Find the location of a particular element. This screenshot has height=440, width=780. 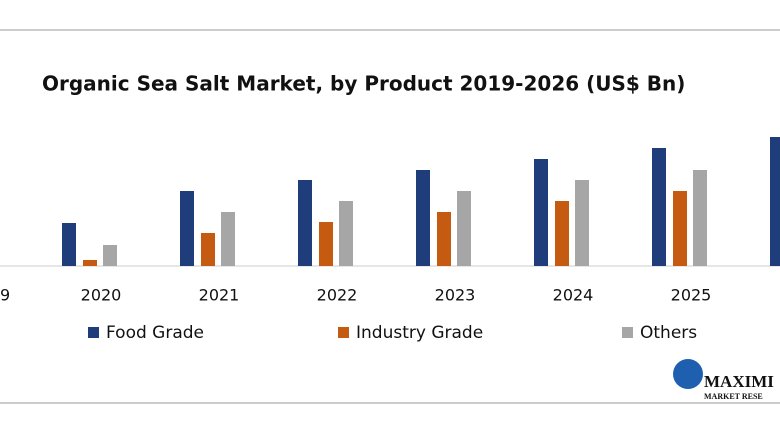

legend-label: Others is located at coordinates (668, 333).